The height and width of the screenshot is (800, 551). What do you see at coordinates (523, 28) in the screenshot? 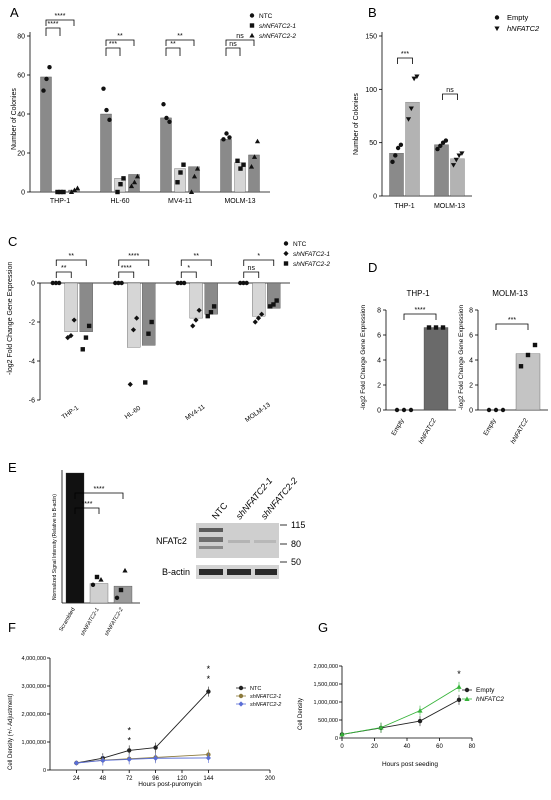
I see `b-legend-label: hNFATC2` at bounding box center [523, 28].